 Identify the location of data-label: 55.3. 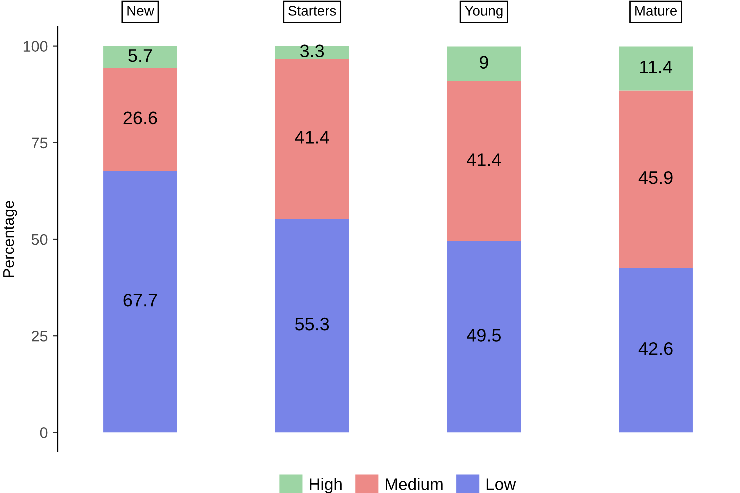
(312, 324).